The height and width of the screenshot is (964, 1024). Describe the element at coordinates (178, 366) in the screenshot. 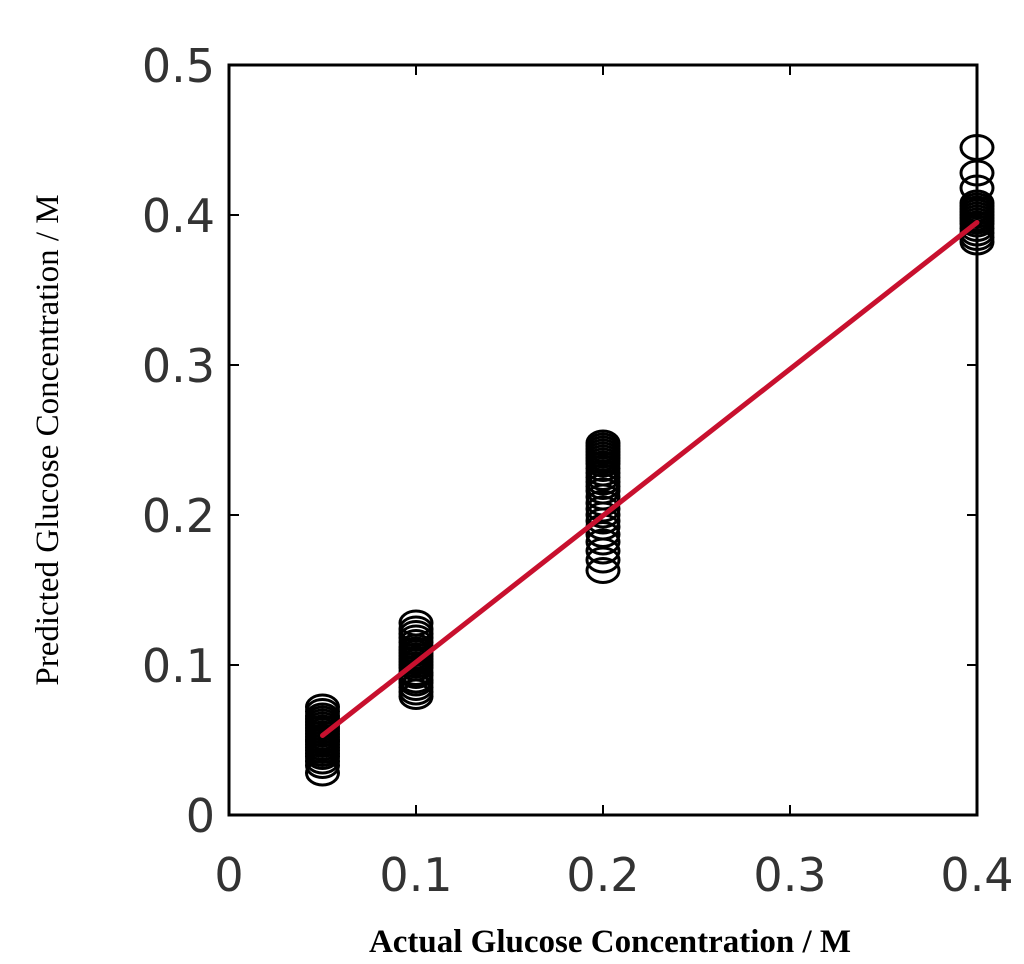

I see `y-tick-label: 0.3` at that location.